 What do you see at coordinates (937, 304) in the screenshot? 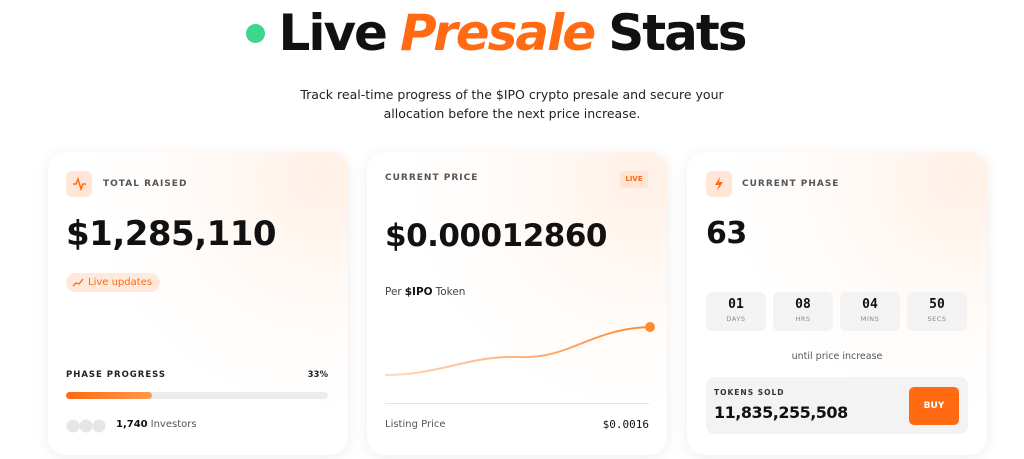
I see `countdown-value: 50` at bounding box center [937, 304].